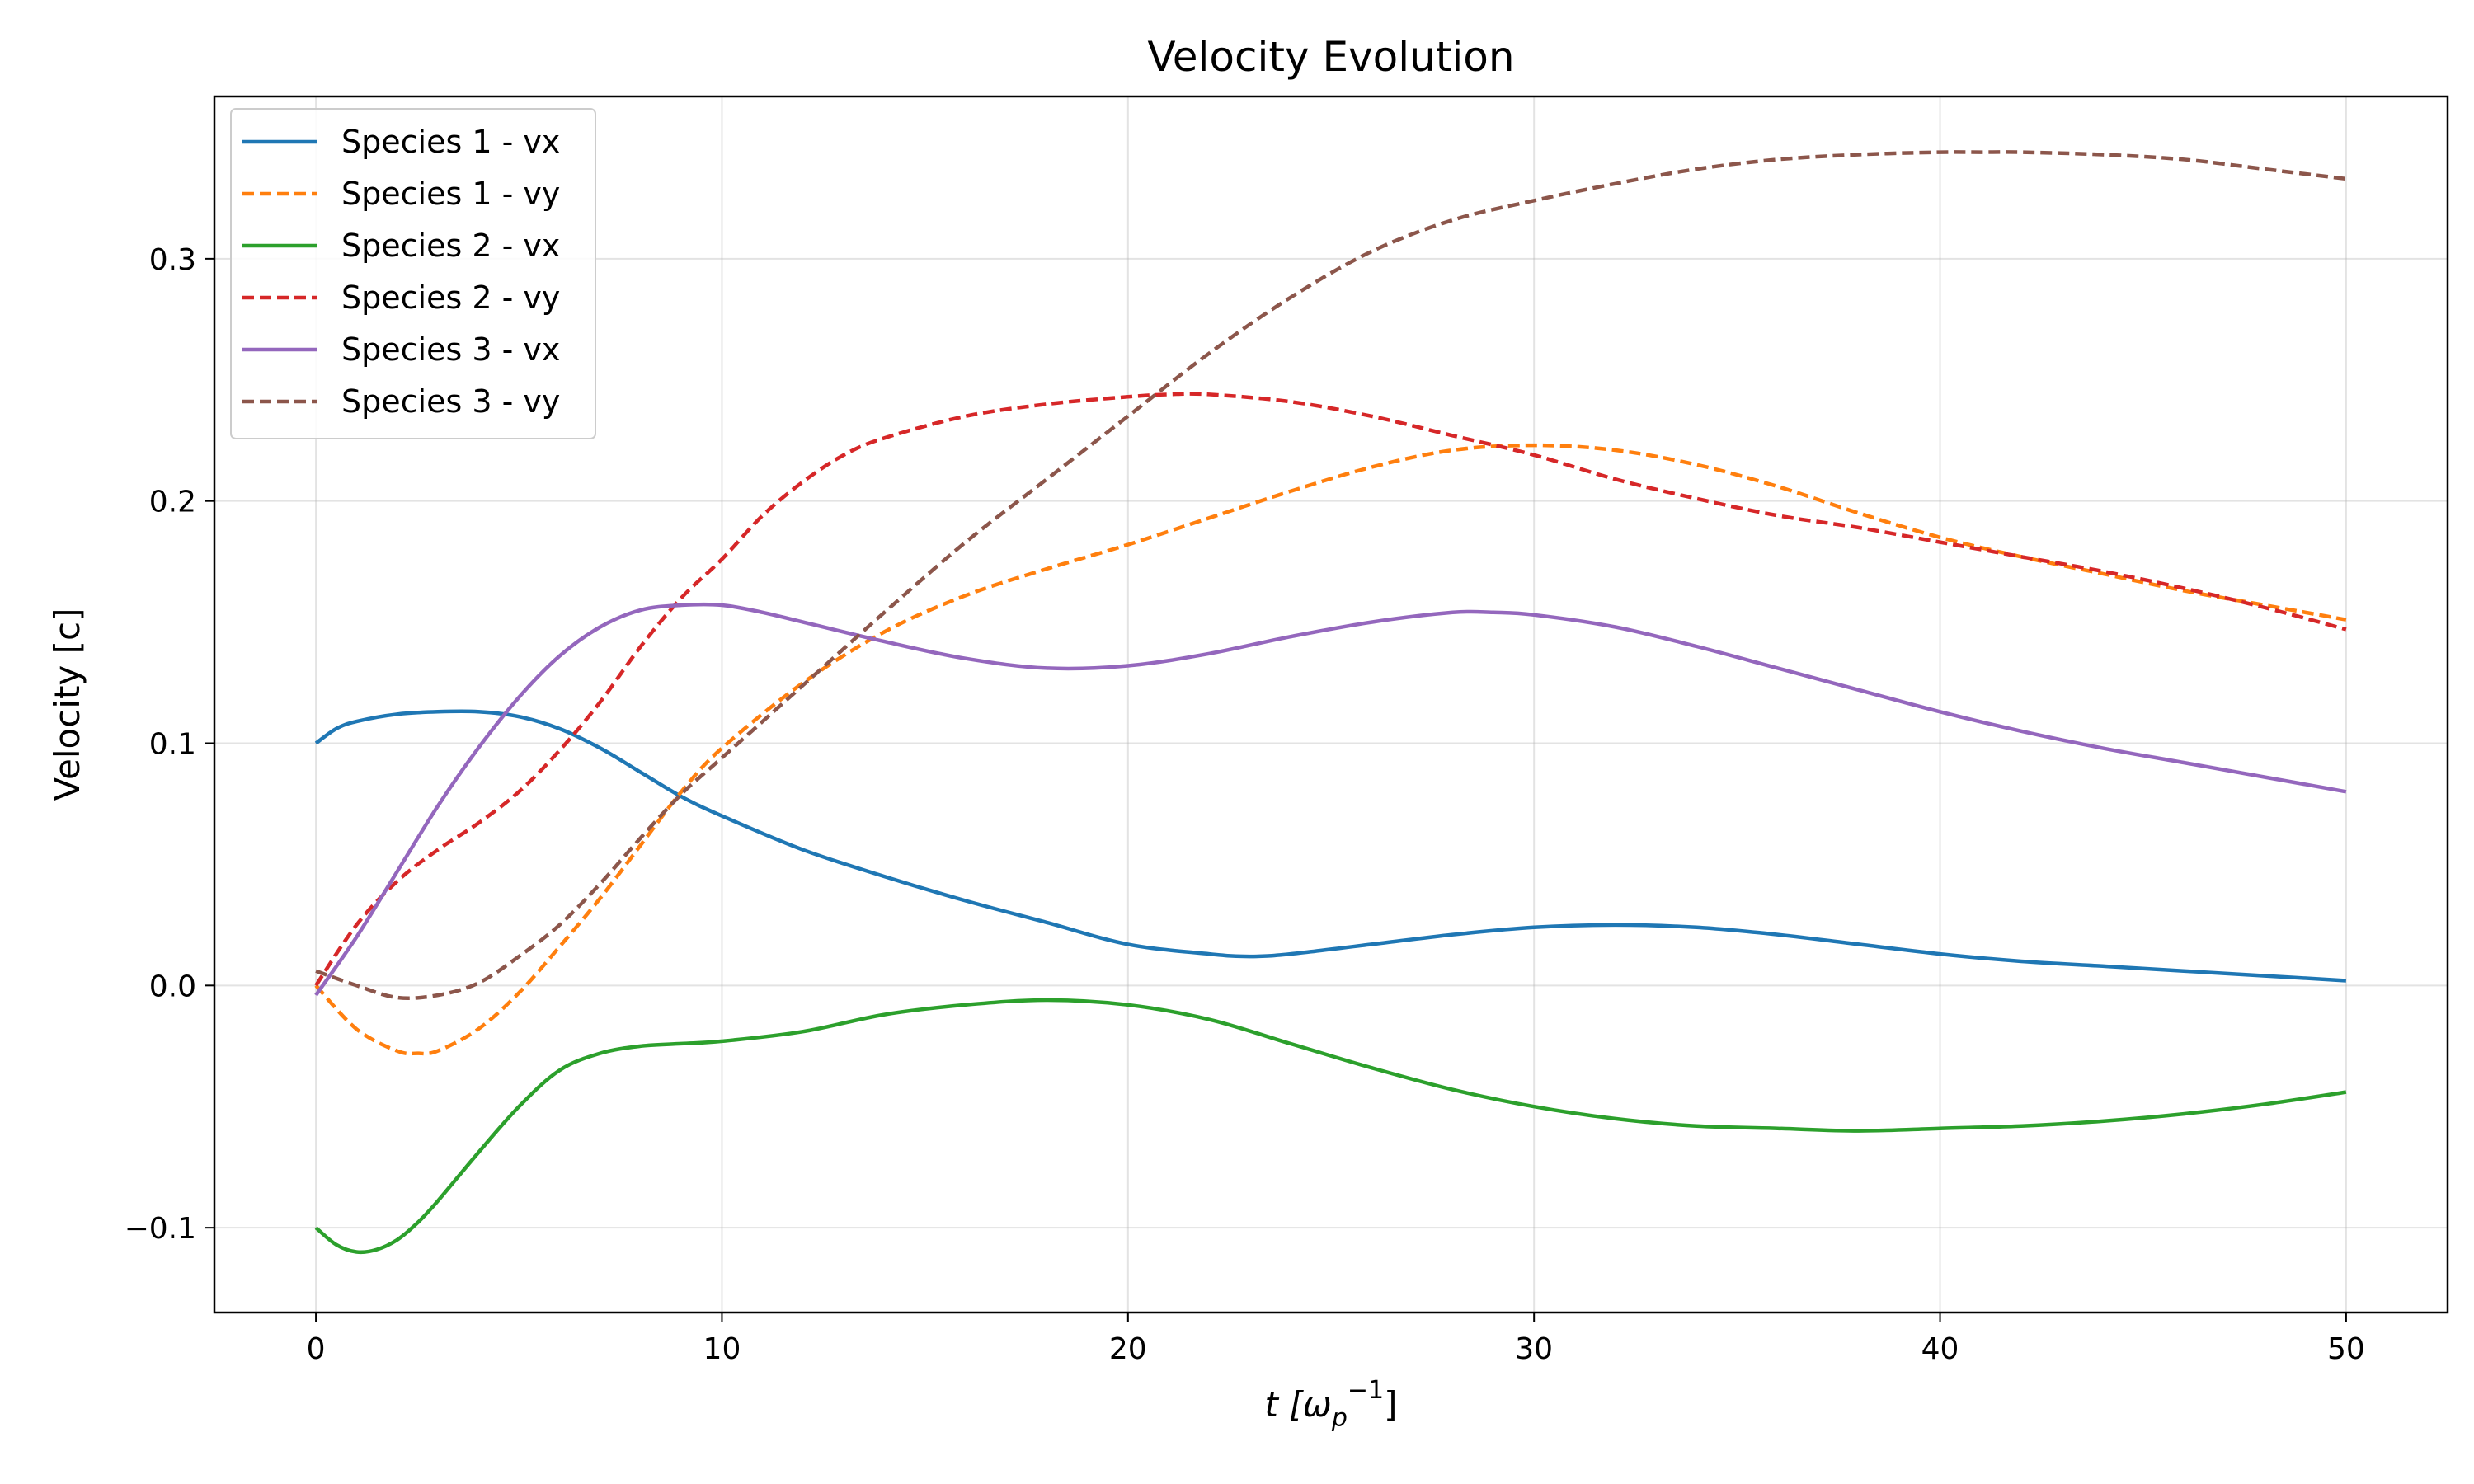 The height and width of the screenshot is (1484, 2474). What do you see at coordinates (722, 1349) in the screenshot?
I see `x-tick-label: 10` at bounding box center [722, 1349].